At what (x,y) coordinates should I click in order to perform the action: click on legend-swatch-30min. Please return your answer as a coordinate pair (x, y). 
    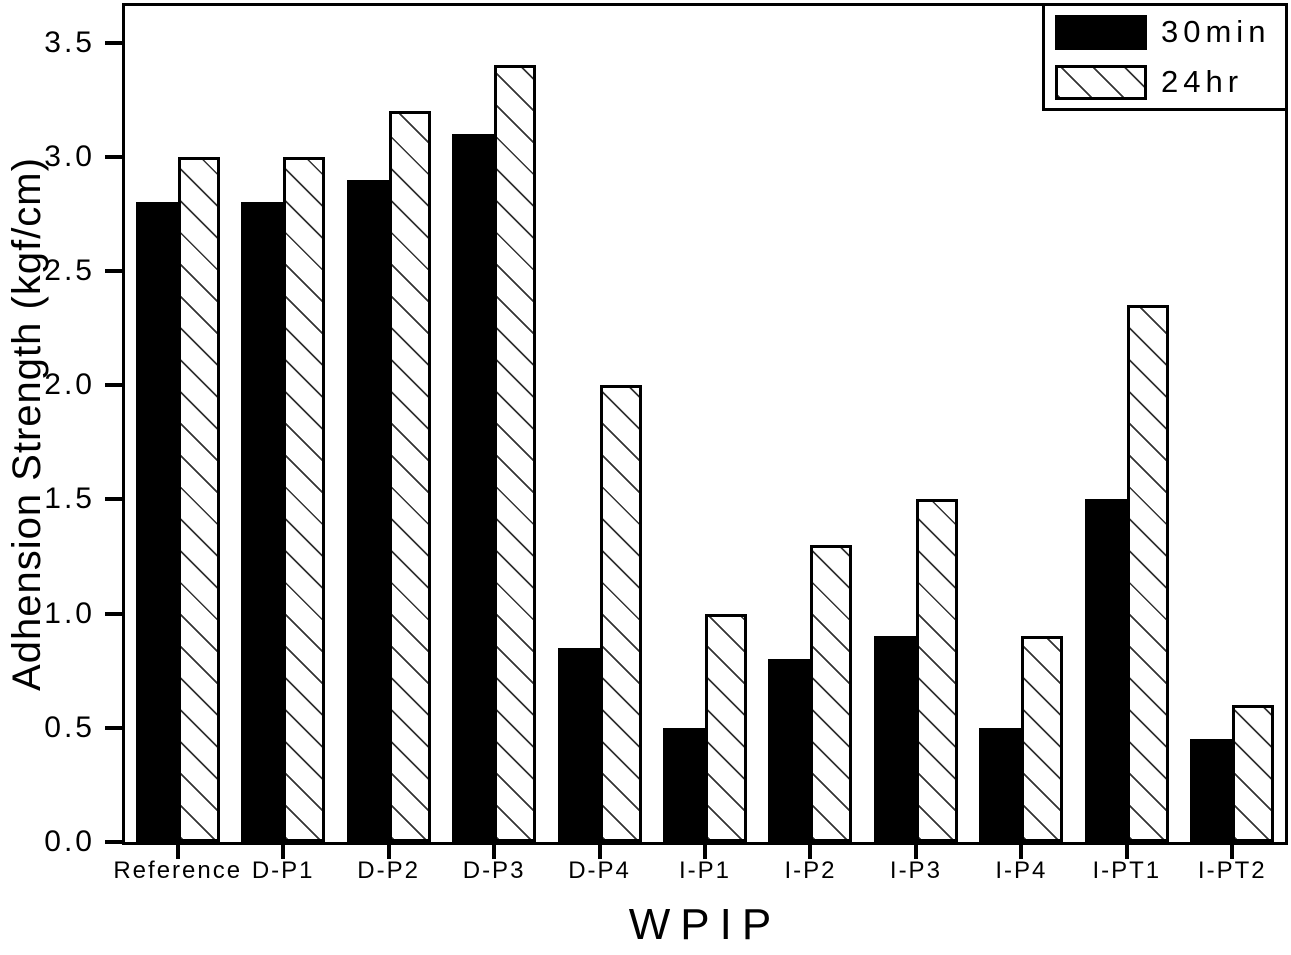
    Looking at the image, I should click on (1101, 32).